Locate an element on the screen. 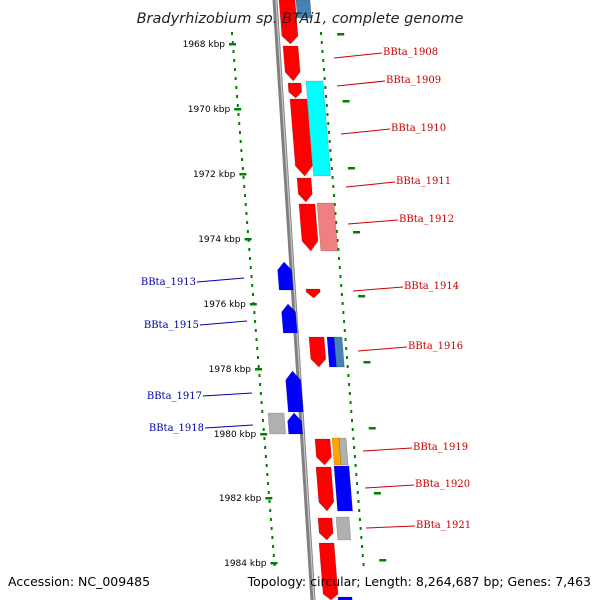  gene-label: BBta_1909 is located at coordinates (413, 80).